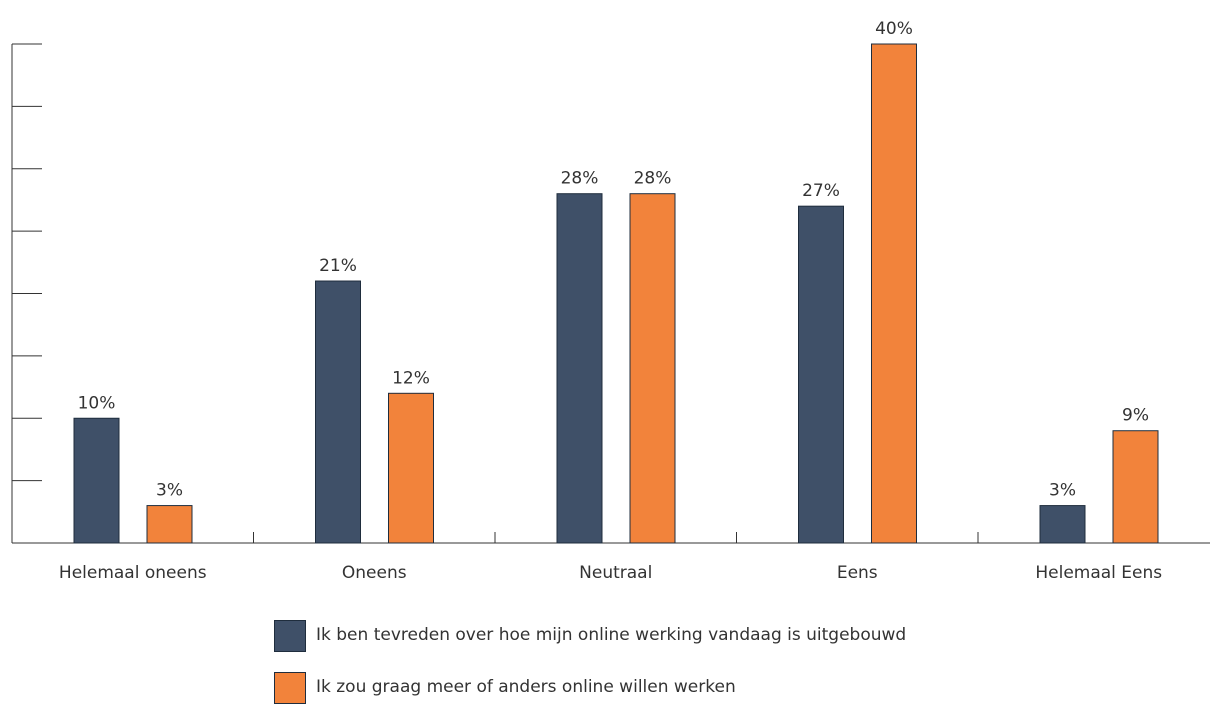 The height and width of the screenshot is (724, 1210). I want to click on data-label-series-2: 3%, so click(169, 491).